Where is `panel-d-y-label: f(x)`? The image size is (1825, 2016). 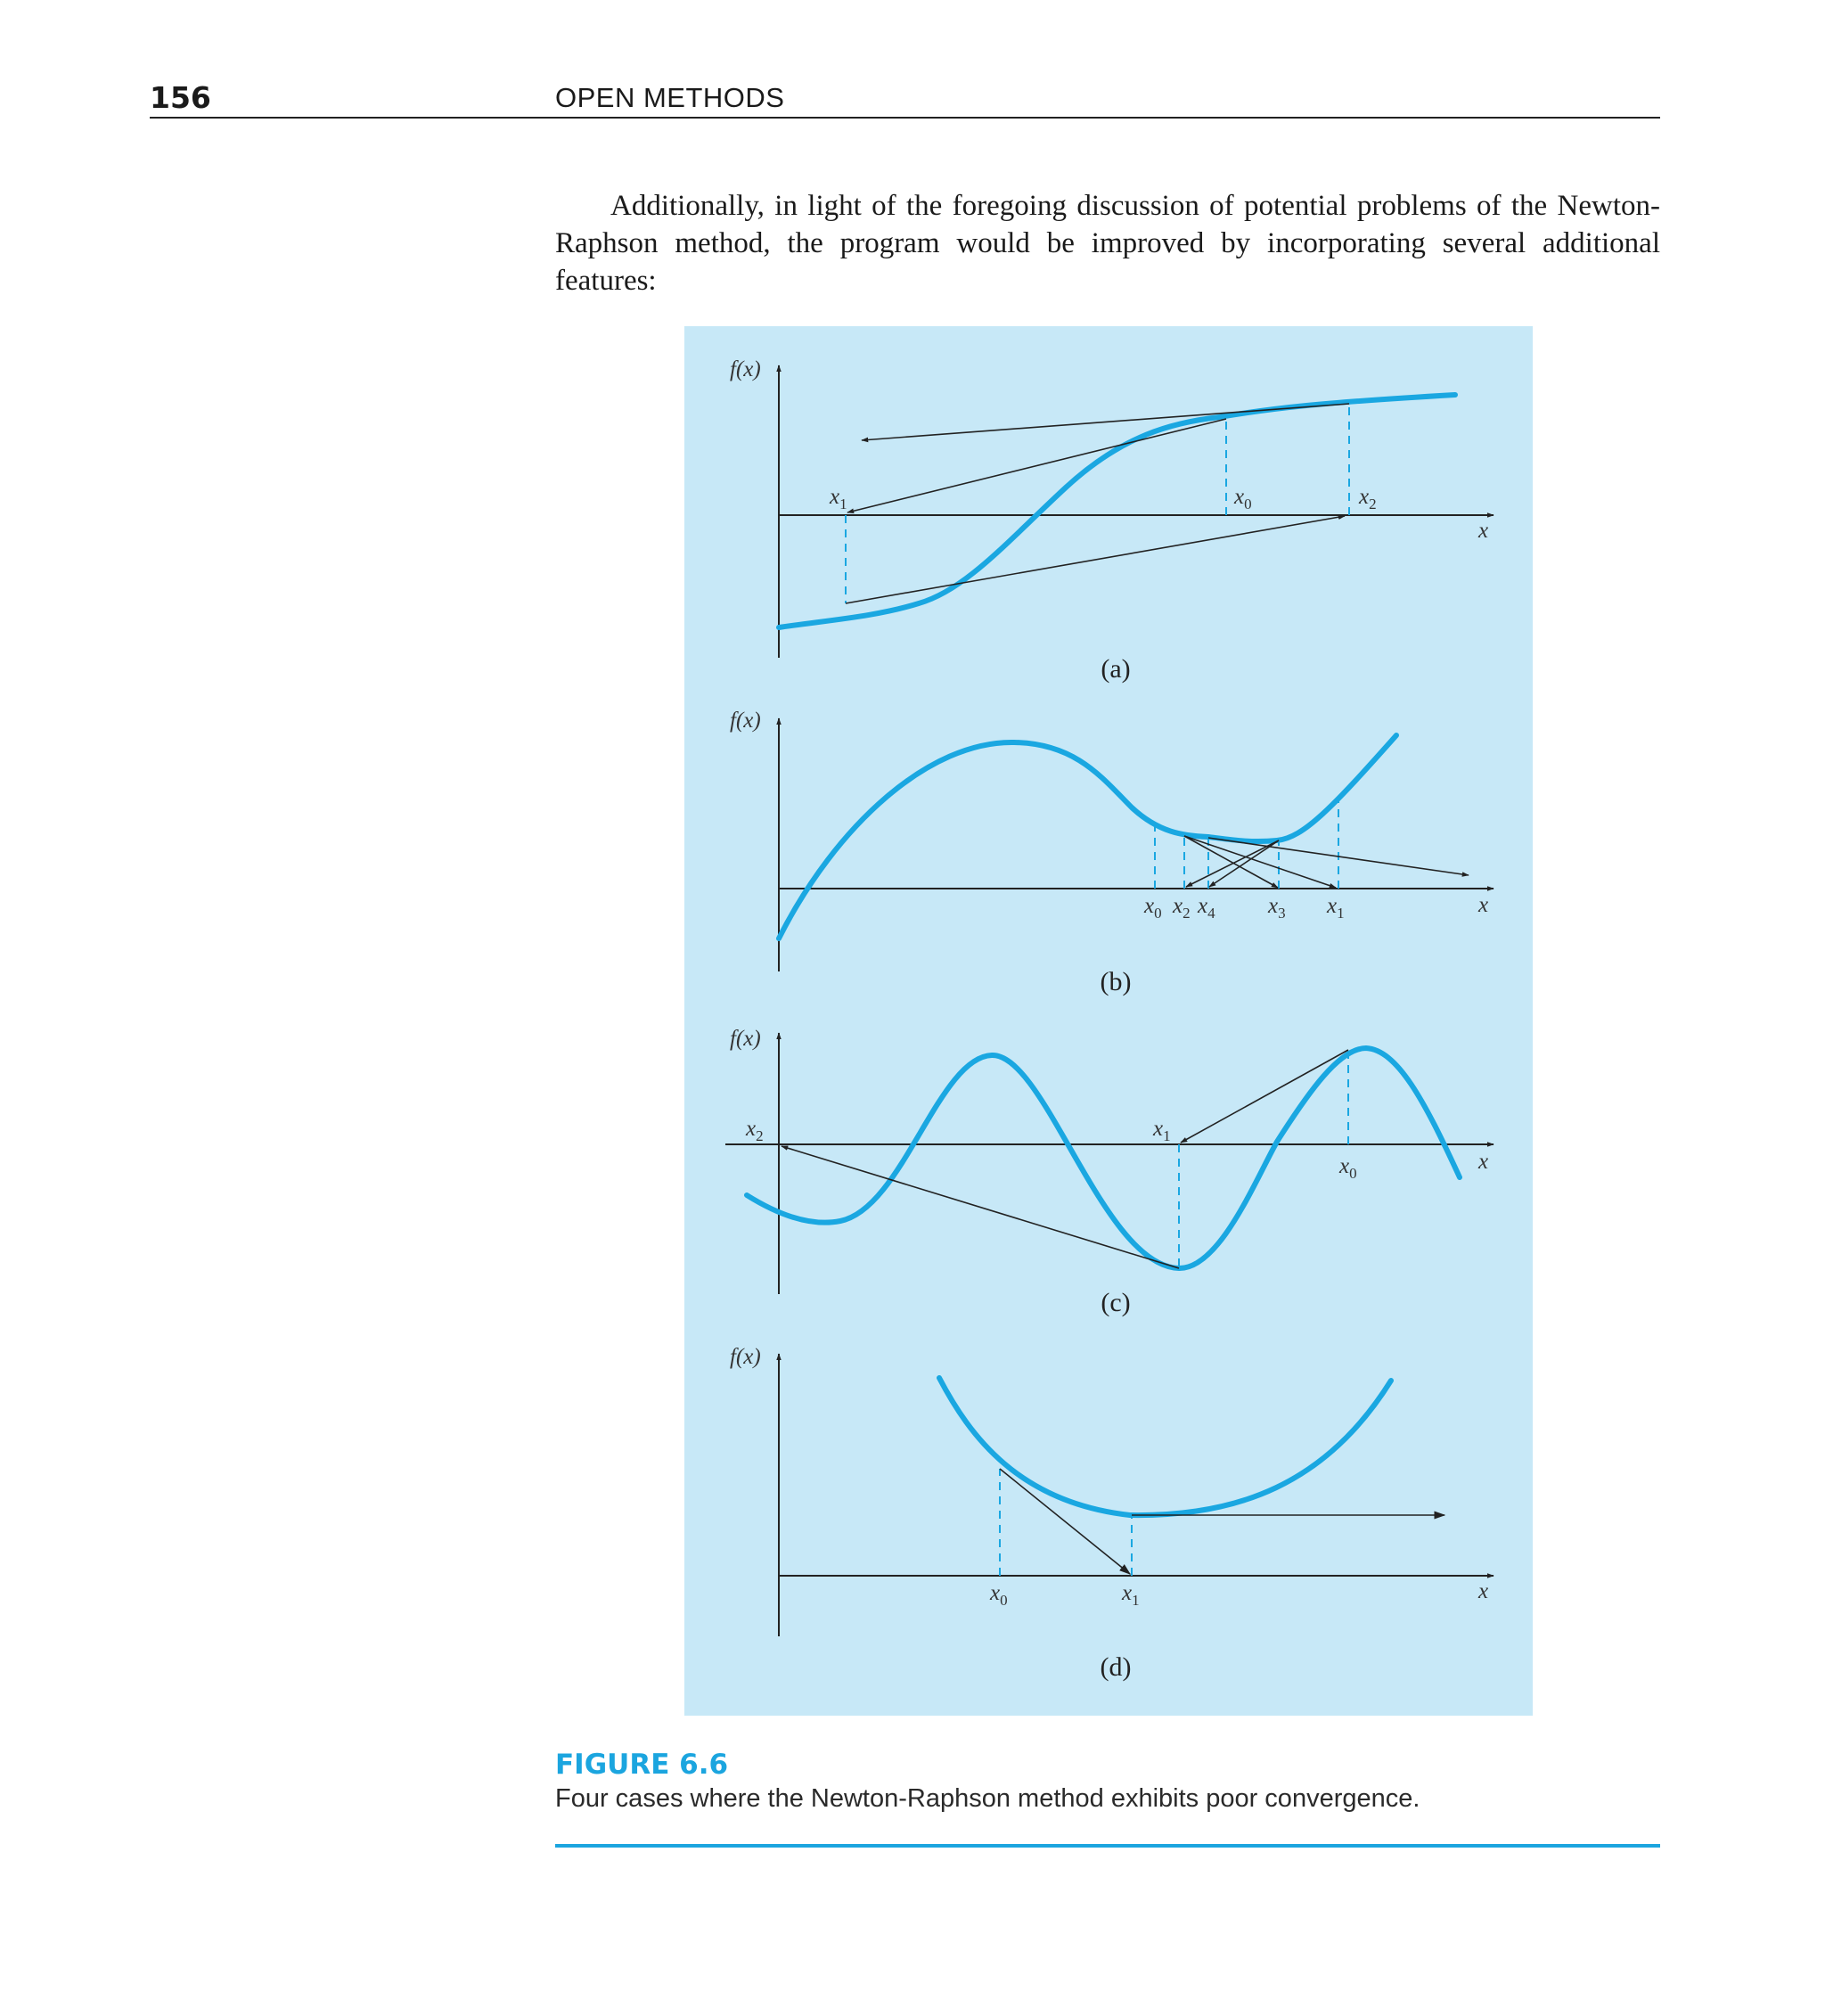
panel-d-y-label: f(x) is located at coordinates (745, 1357).